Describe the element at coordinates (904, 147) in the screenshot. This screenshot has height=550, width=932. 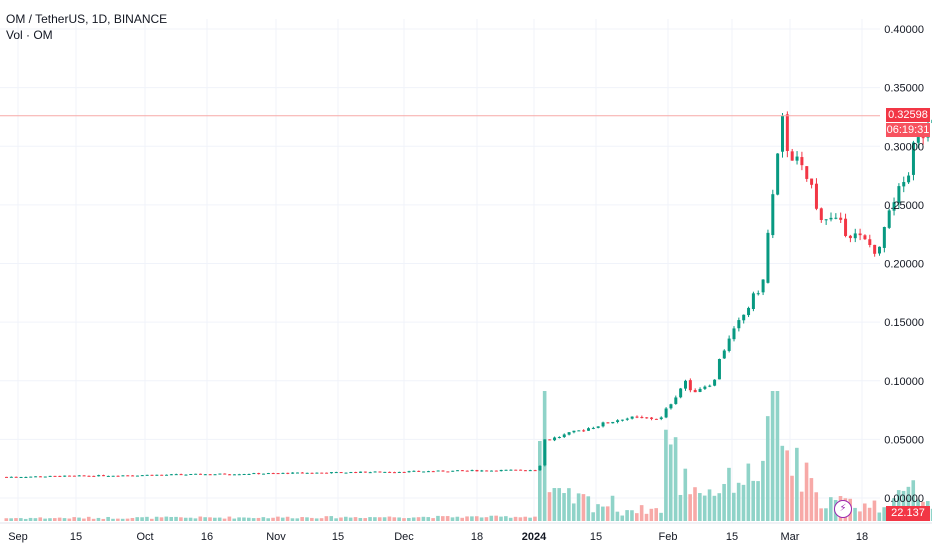
I see `y-tick-label: 0.30000` at that location.